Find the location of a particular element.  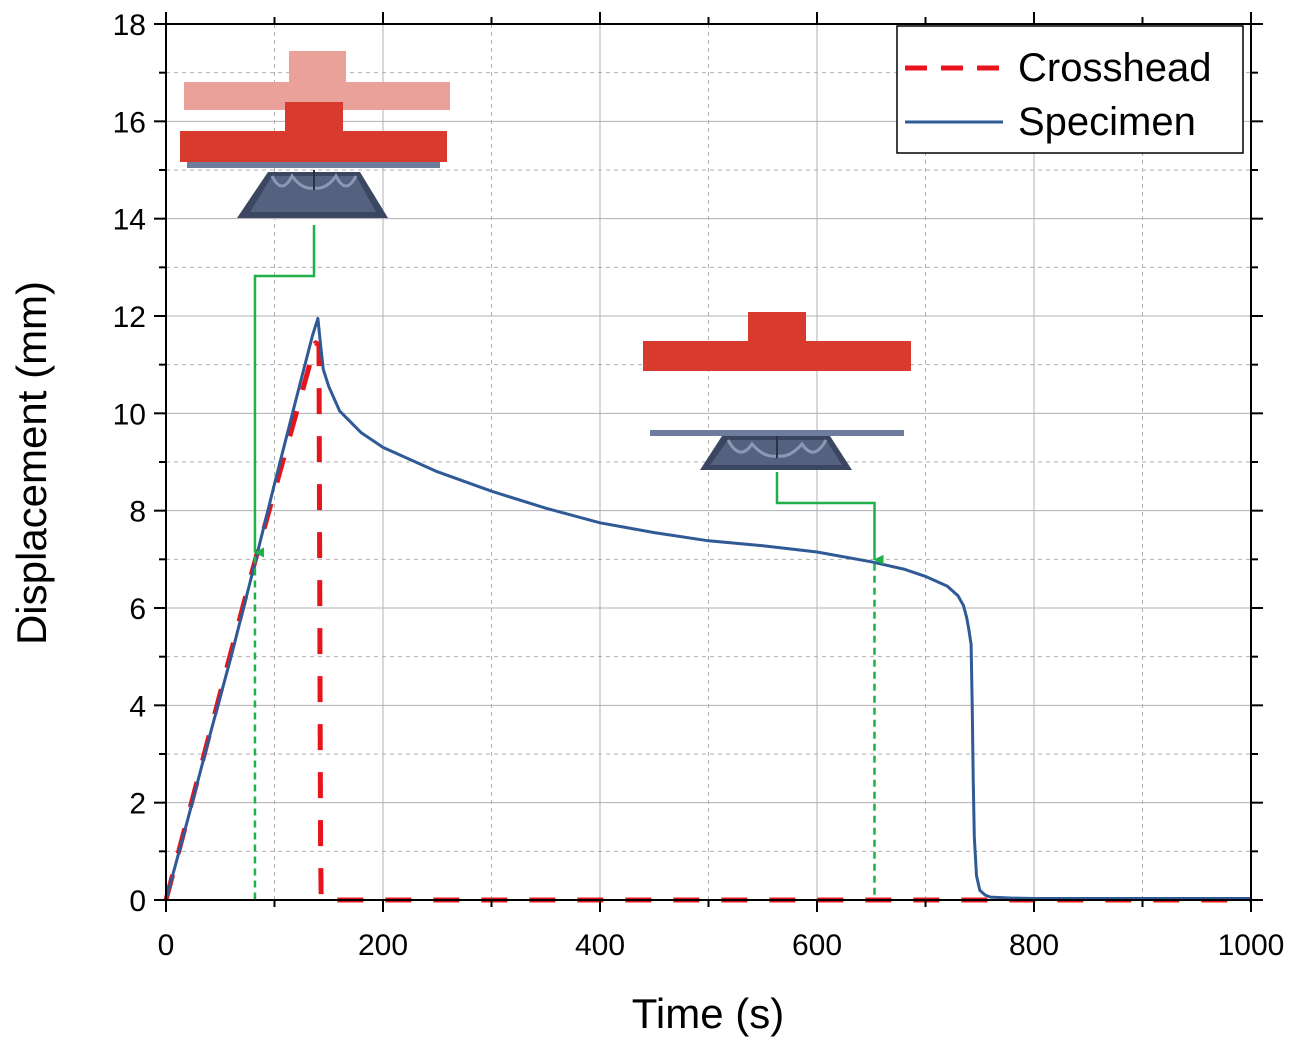

specimen-compressed is located at coordinates (312, 194).